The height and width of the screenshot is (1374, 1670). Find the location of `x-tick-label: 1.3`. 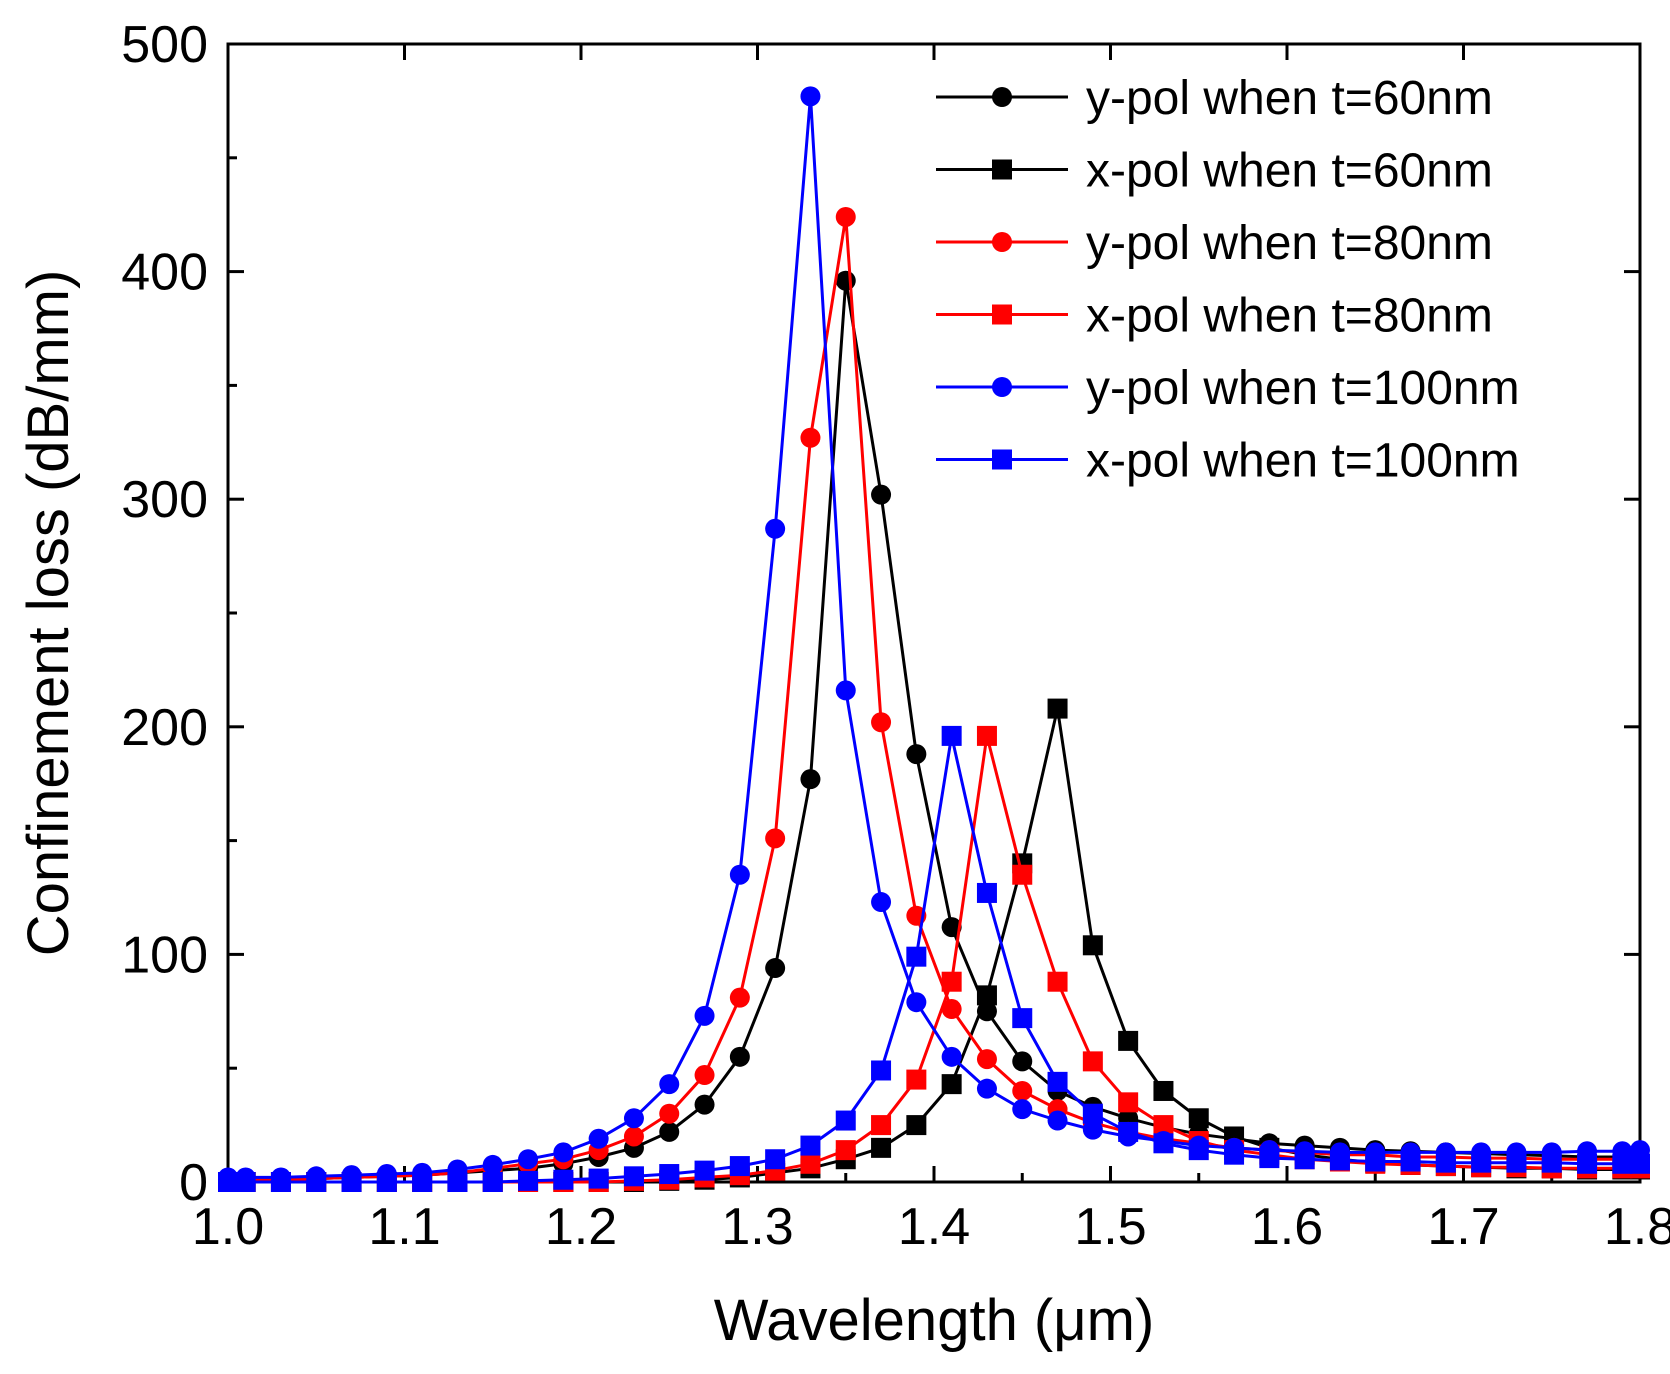

x-tick-label: 1.3 is located at coordinates (757, 1227).